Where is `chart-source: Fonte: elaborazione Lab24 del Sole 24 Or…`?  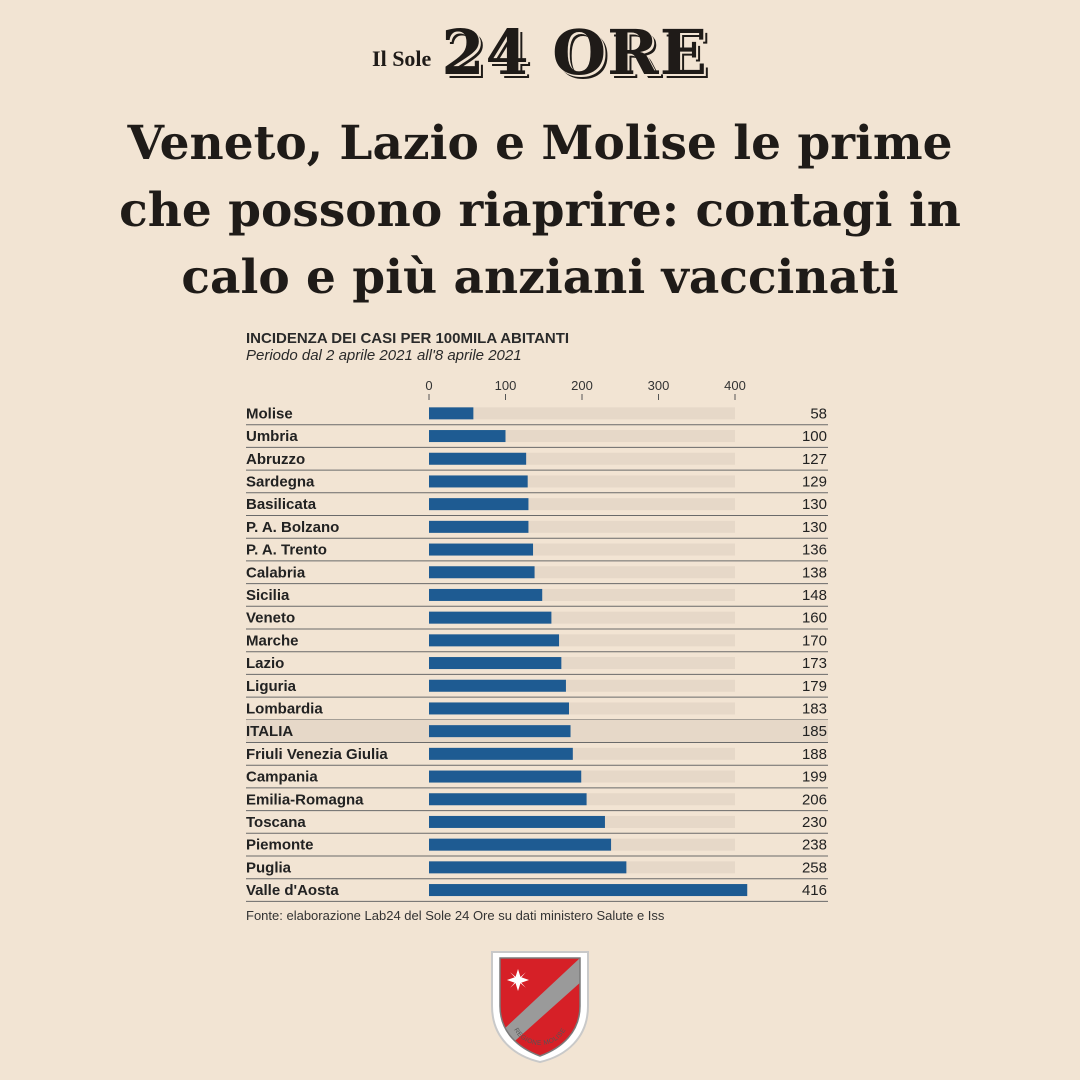 chart-source: Fonte: elaborazione Lab24 del Sole 24 Or… is located at coordinates (455, 915).